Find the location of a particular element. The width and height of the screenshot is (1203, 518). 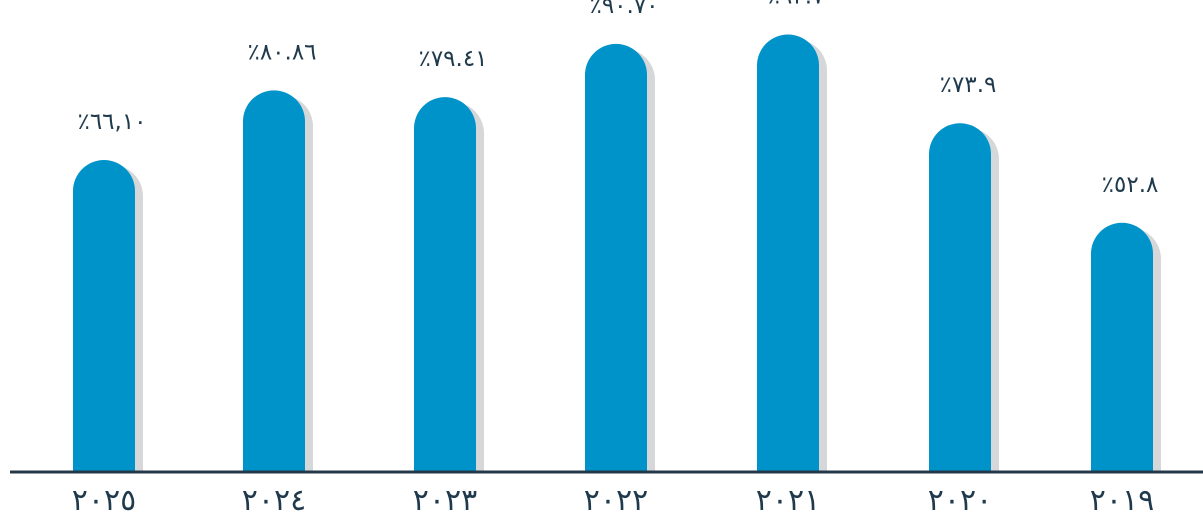

data-label-5: ٪٧٣.٩ is located at coordinates (968, 85).